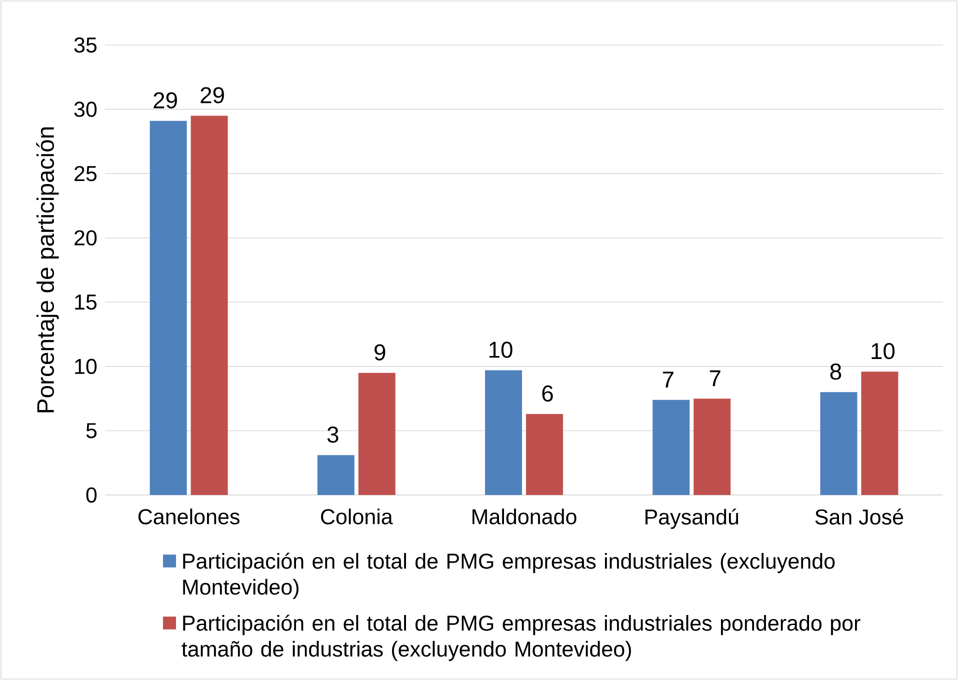  Describe the element at coordinates (547, 393) in the screenshot. I see `data-label: 6` at that location.